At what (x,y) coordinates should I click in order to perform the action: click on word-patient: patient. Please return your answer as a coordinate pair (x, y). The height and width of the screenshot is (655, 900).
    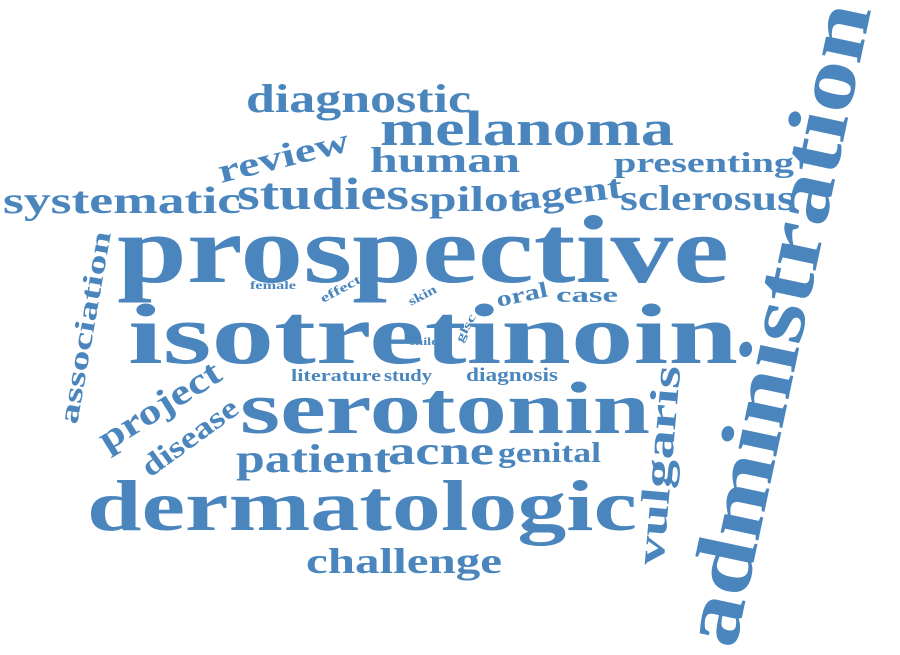
    Looking at the image, I should click on (314, 458).